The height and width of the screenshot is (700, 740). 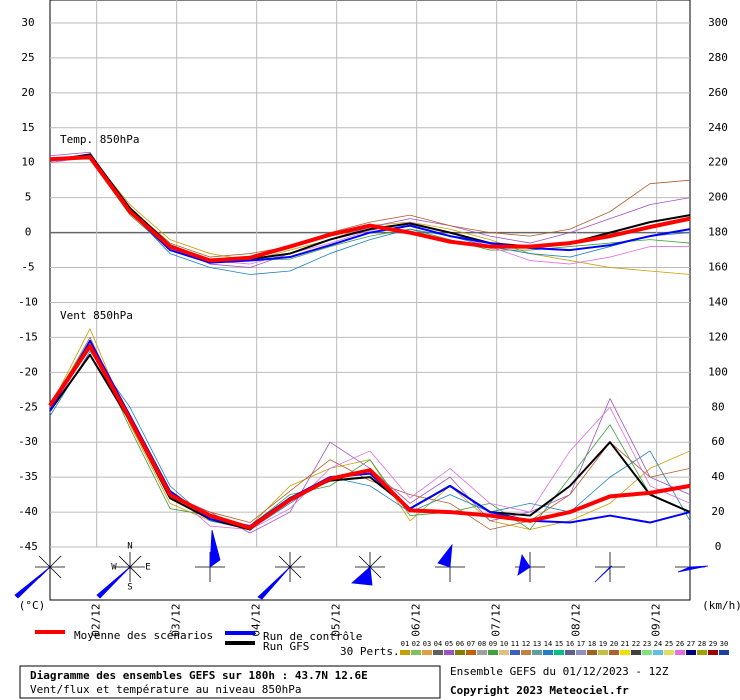 I want to click on run-info: Ensemble GEFS du 01/12/2023 - 12Z, so click(x=559, y=671).